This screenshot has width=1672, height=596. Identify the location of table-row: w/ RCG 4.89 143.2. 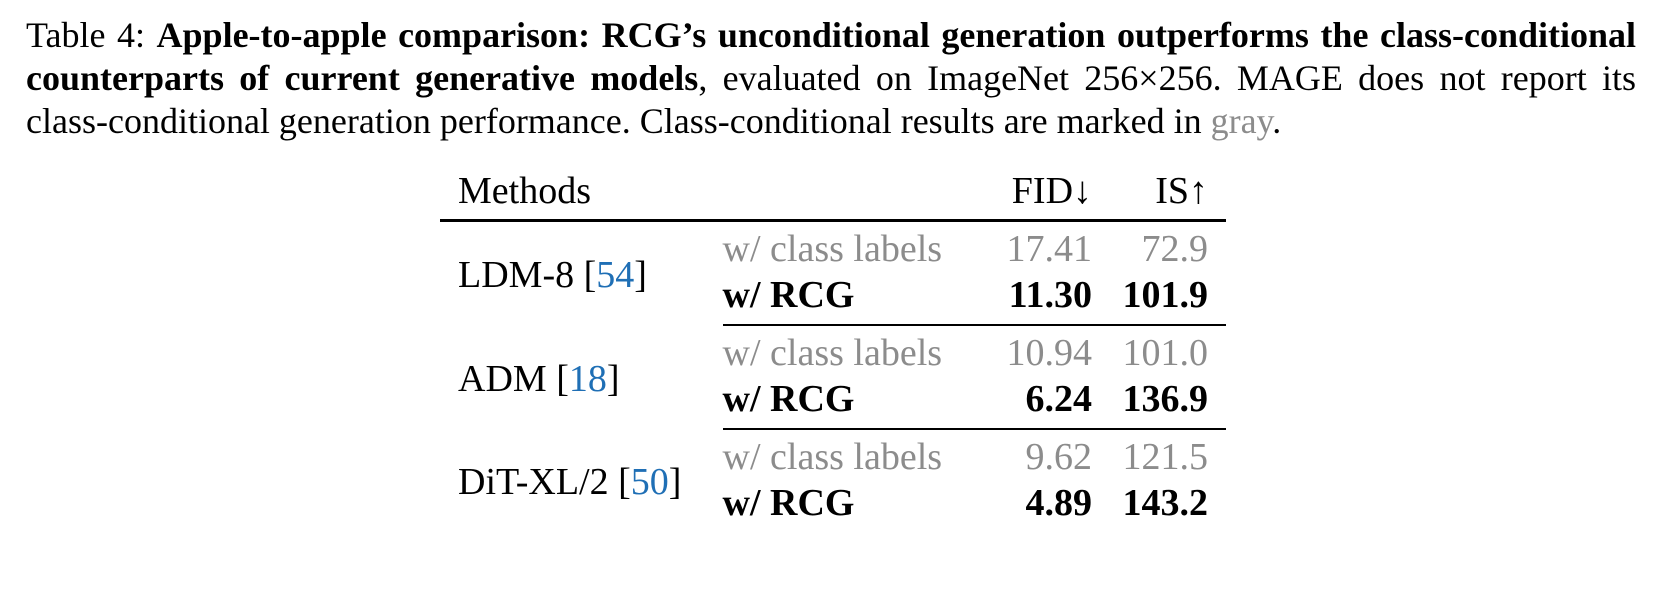
(833, 506).